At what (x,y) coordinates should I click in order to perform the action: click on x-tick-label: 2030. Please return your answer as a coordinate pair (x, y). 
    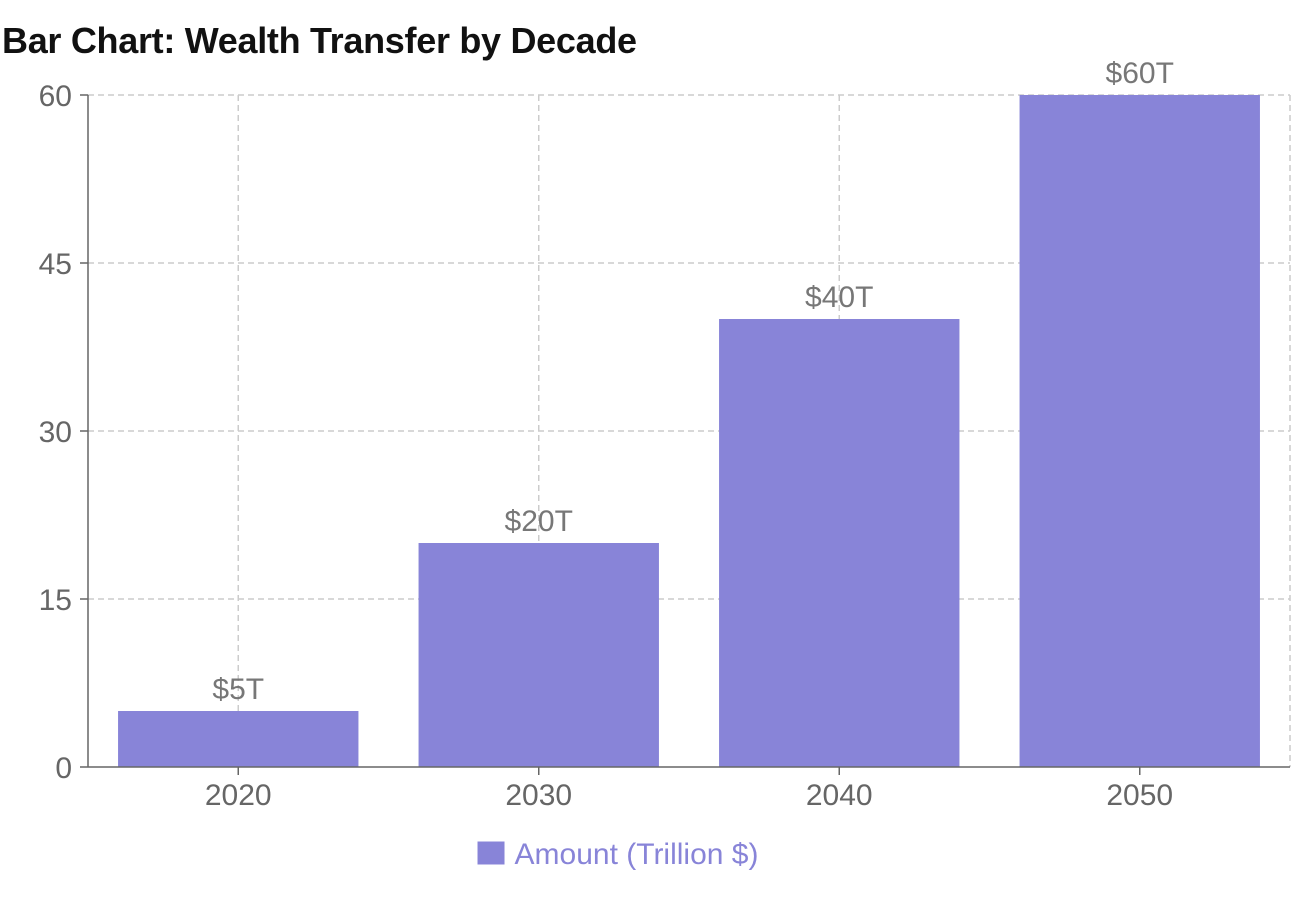
    Looking at the image, I should click on (538, 795).